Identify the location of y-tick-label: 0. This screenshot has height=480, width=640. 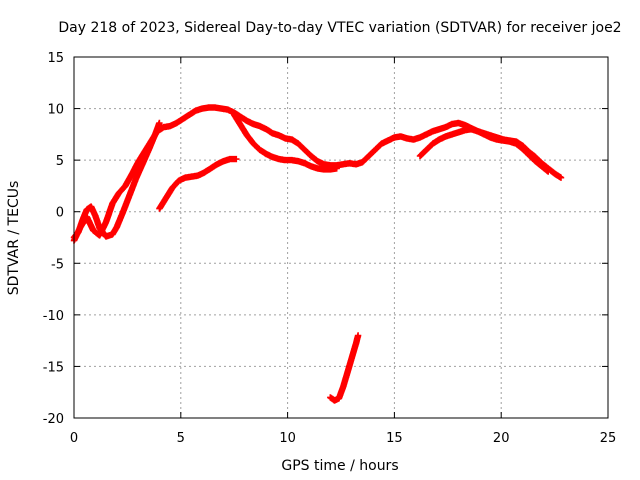
(60, 213).